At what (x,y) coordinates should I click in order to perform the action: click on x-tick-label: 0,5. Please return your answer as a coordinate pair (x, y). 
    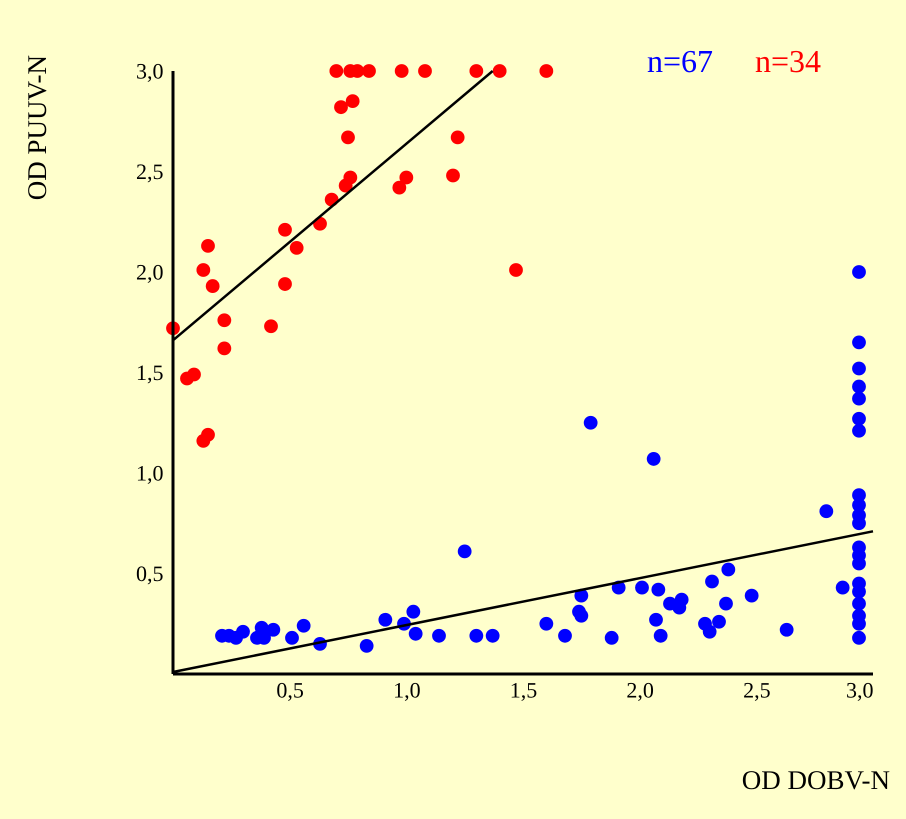
    Looking at the image, I should click on (290, 690).